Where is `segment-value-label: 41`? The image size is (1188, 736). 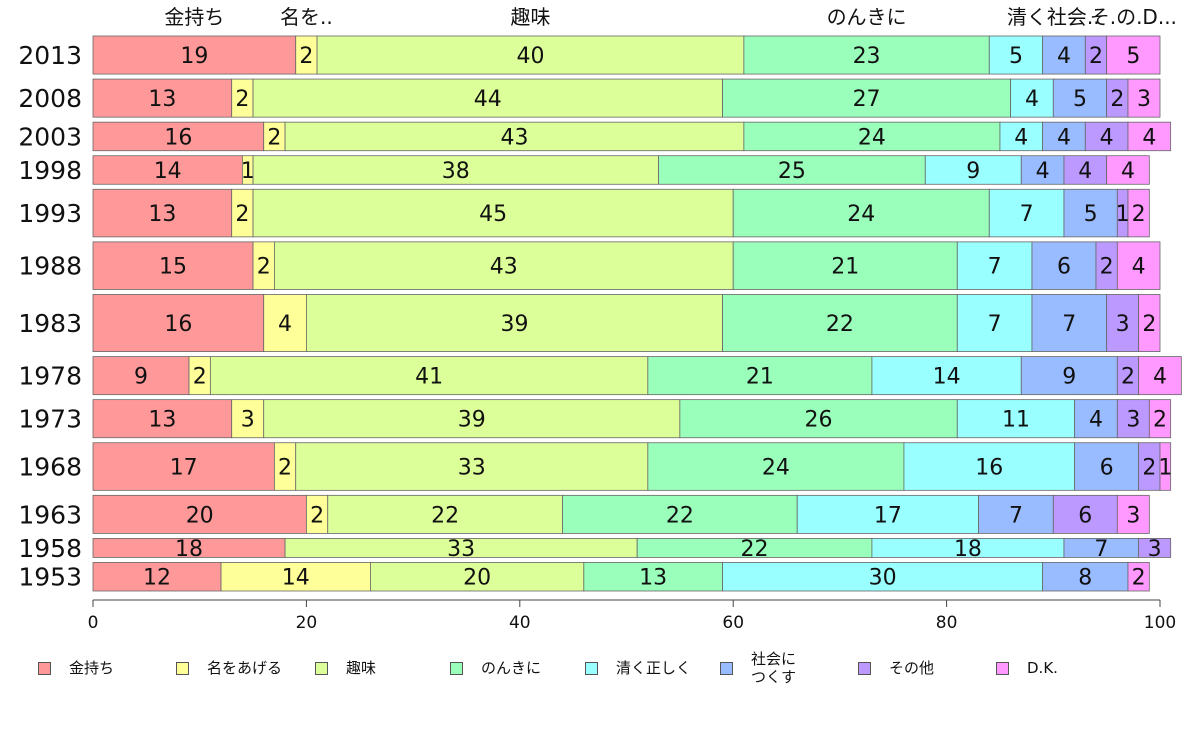 segment-value-label: 41 is located at coordinates (429, 377).